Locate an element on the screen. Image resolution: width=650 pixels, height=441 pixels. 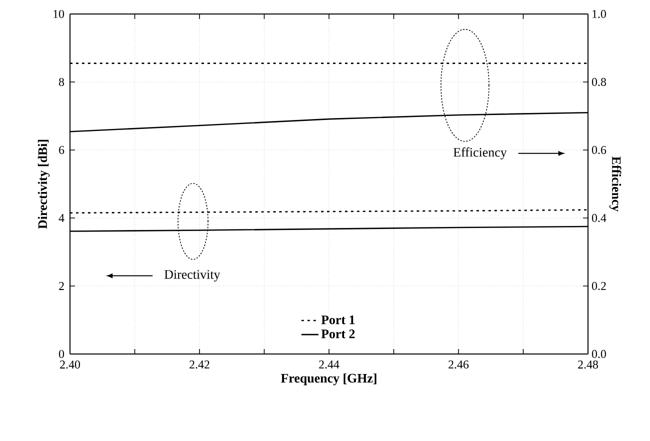
y2-tick-label: 0.6 is located at coordinates (599, 150).